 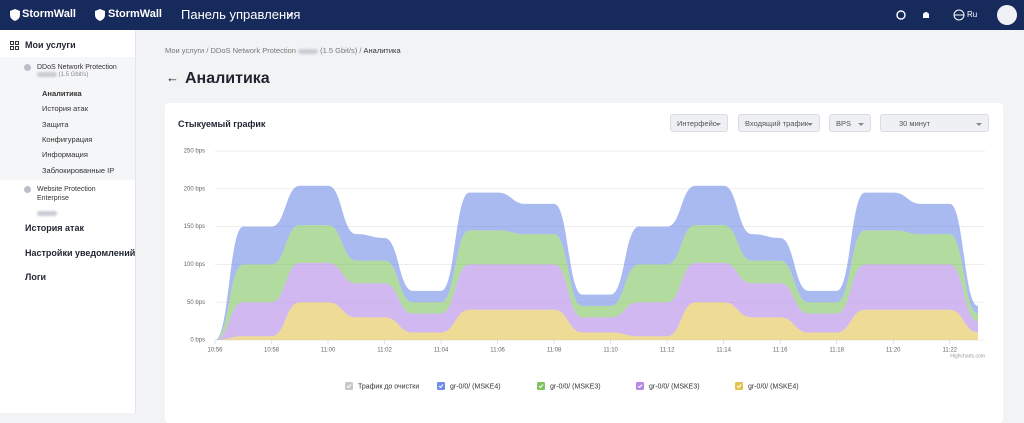 I want to click on x-tick-label: 11:22, so click(x=949, y=351).